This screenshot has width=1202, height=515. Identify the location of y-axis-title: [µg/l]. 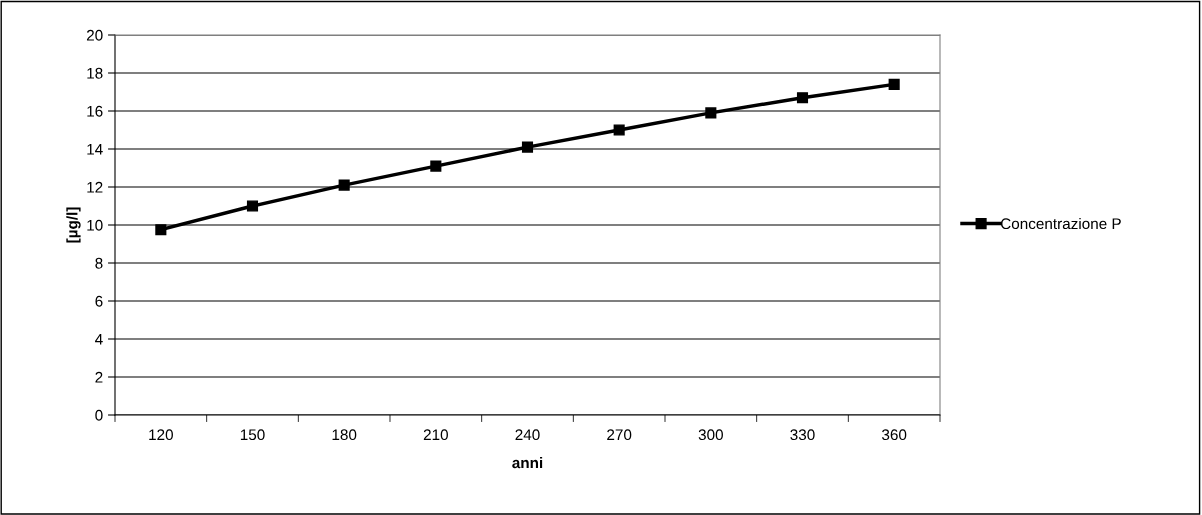
(73, 225).